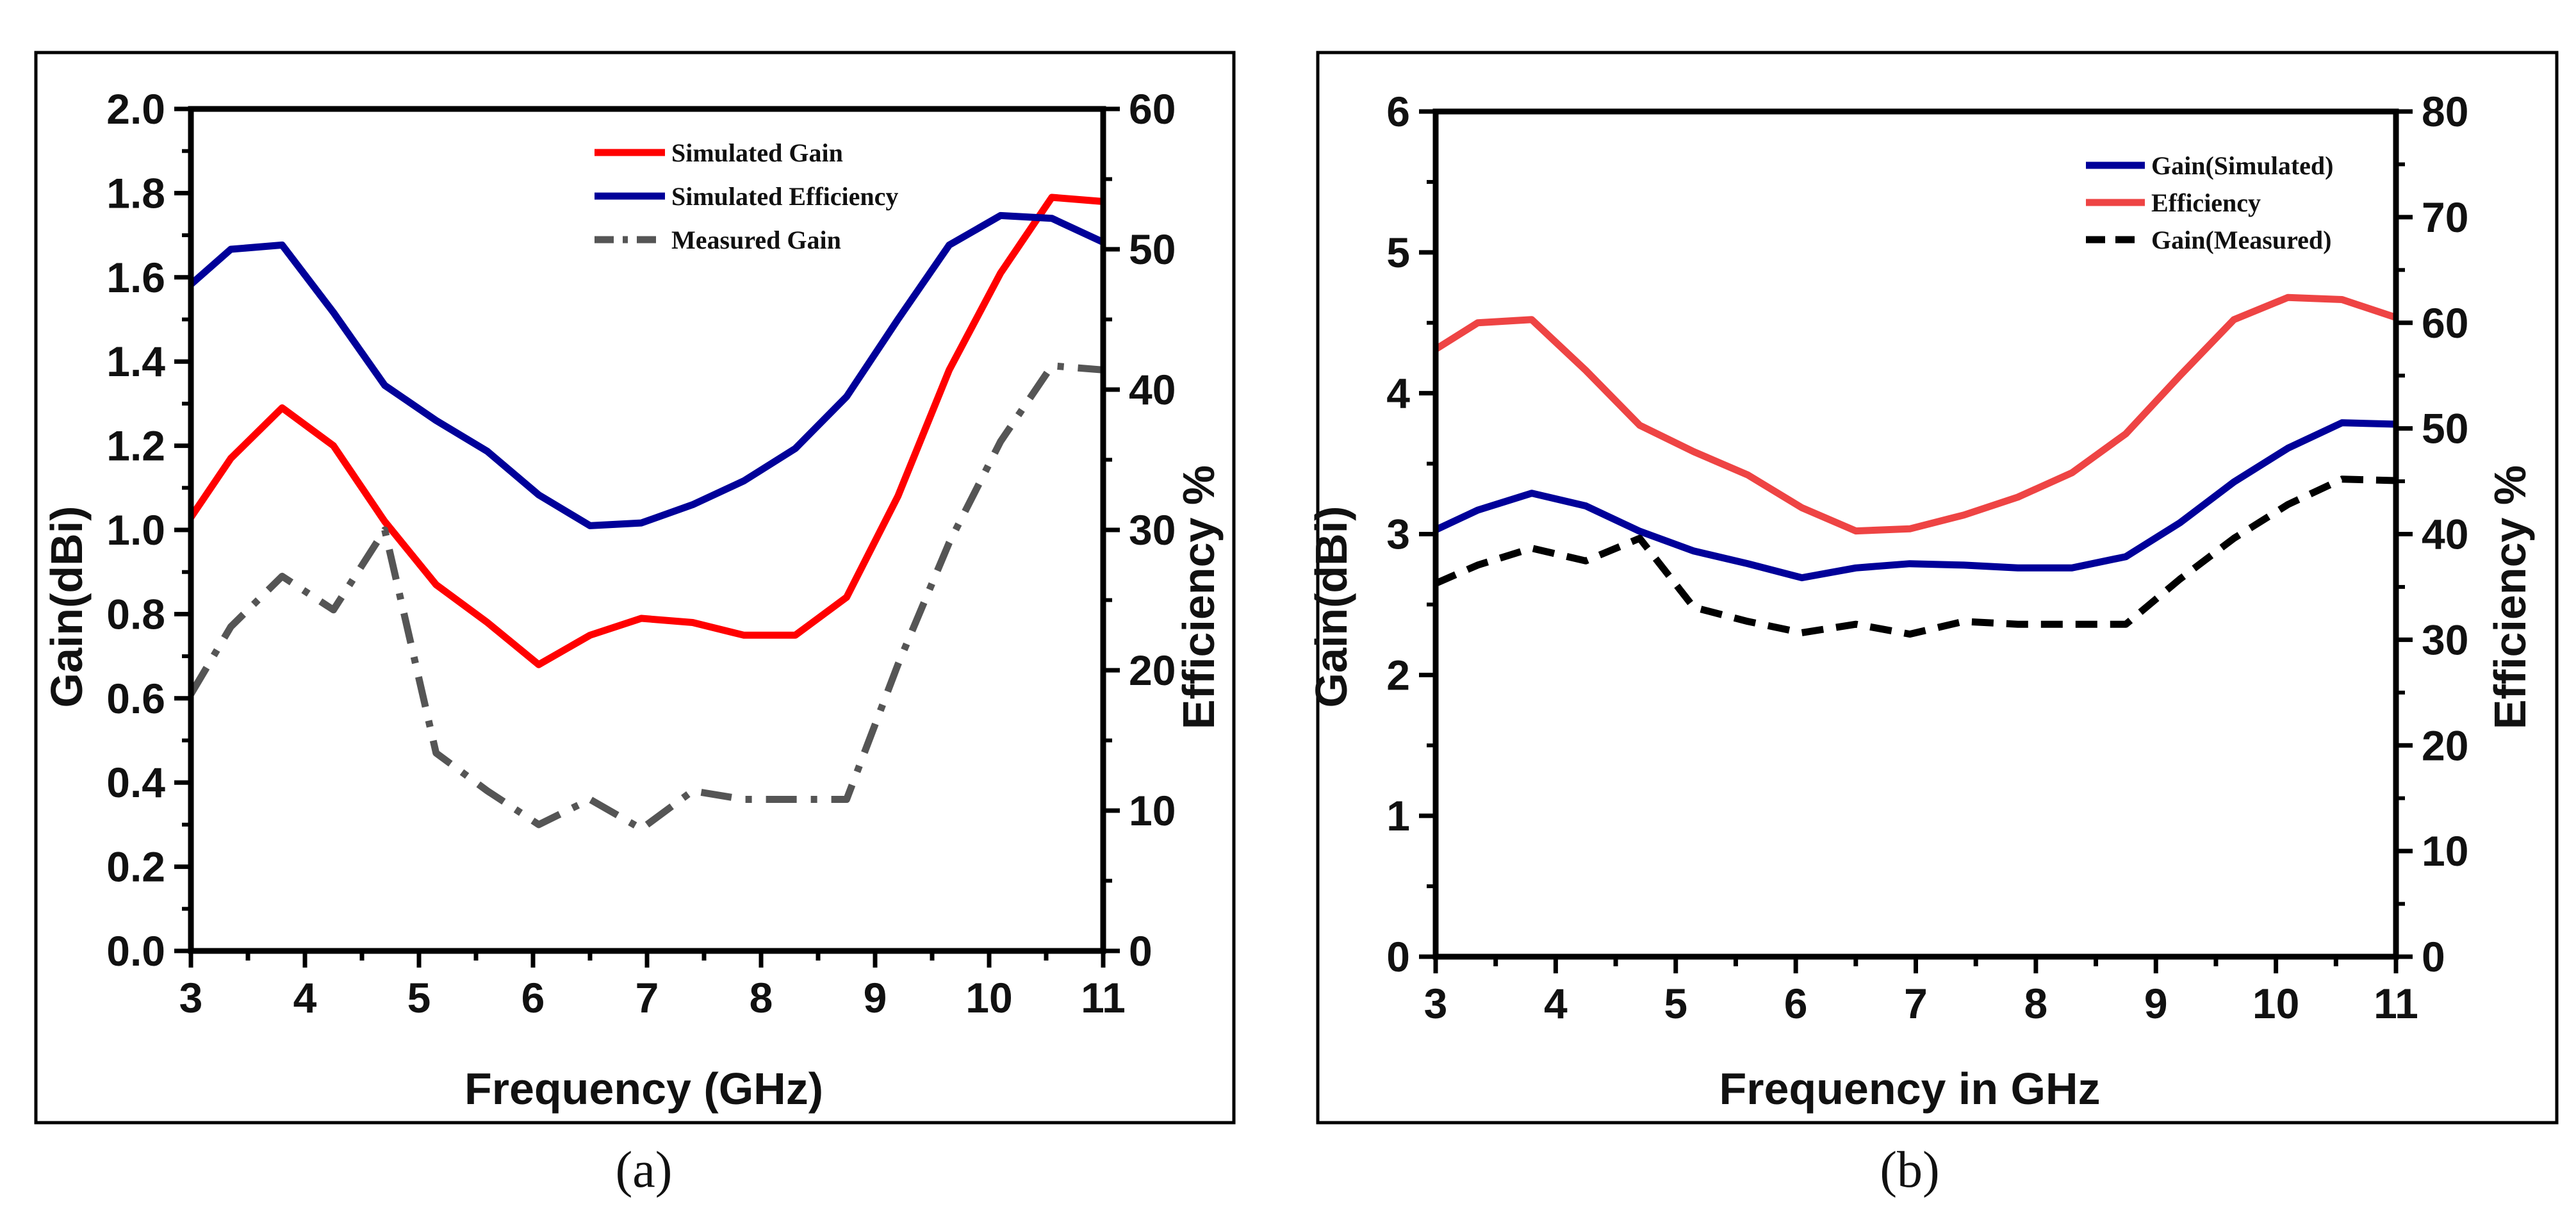 This screenshot has width=2576, height=1213. What do you see at coordinates (757, 152) in the screenshot?
I see `panel-a-legend-label: Simulated Gain` at bounding box center [757, 152].